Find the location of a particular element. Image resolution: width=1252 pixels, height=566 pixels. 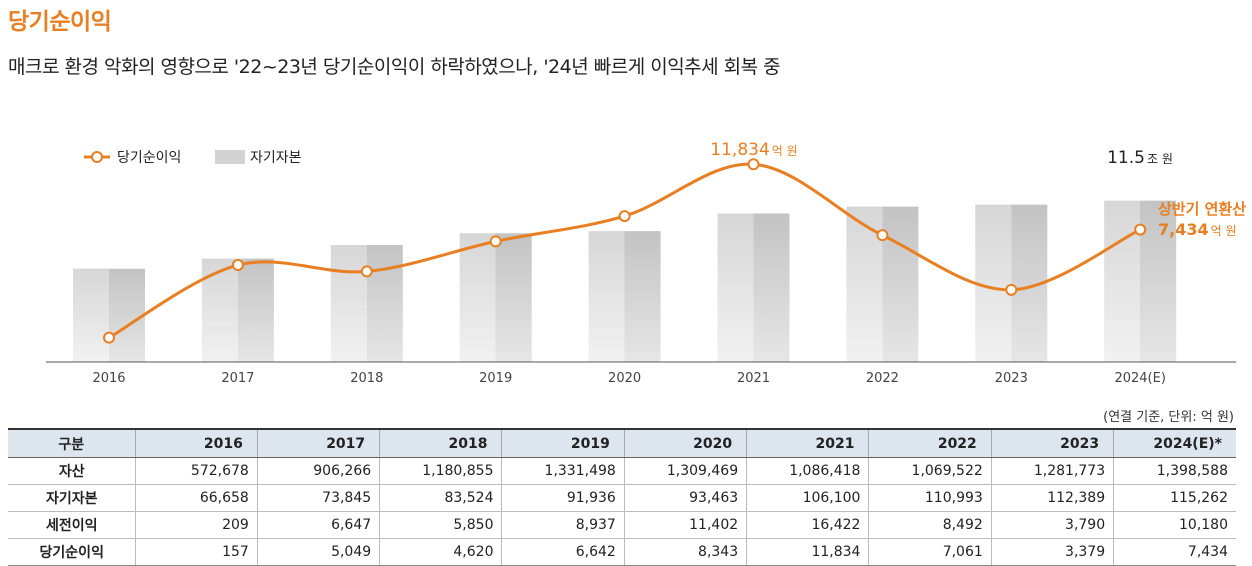

table-cell: 7,434 is located at coordinates (1174, 552).